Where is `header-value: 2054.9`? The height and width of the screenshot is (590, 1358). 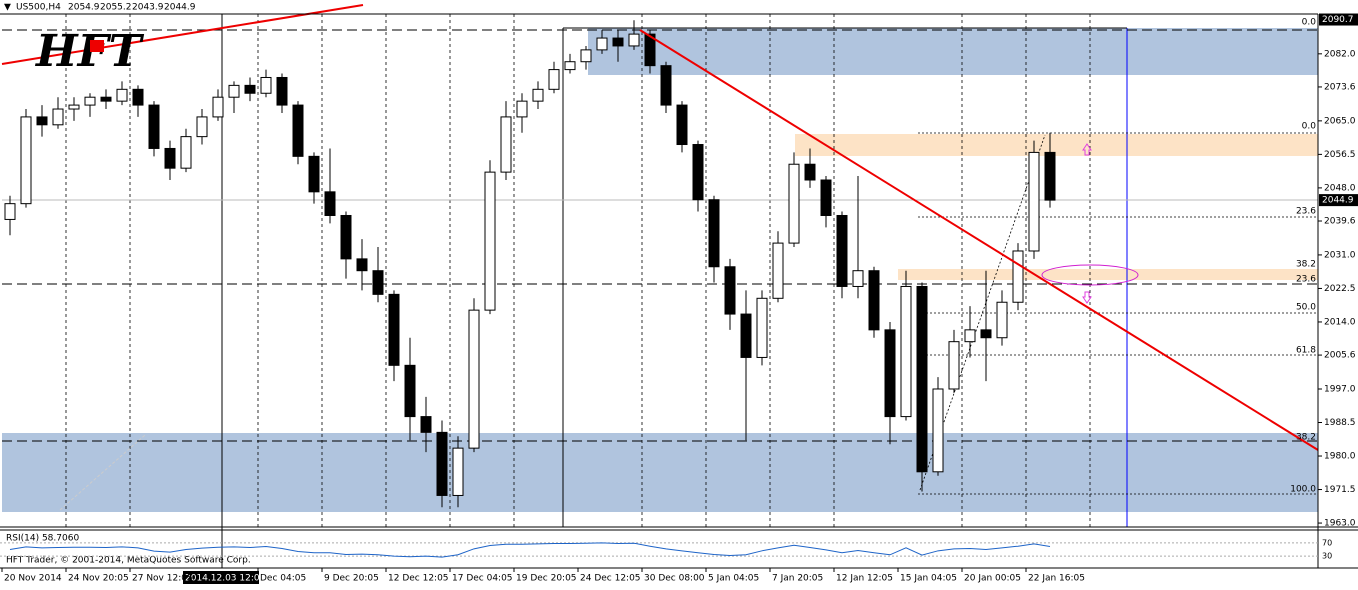
header-value: 2054.9 is located at coordinates (84, 8).